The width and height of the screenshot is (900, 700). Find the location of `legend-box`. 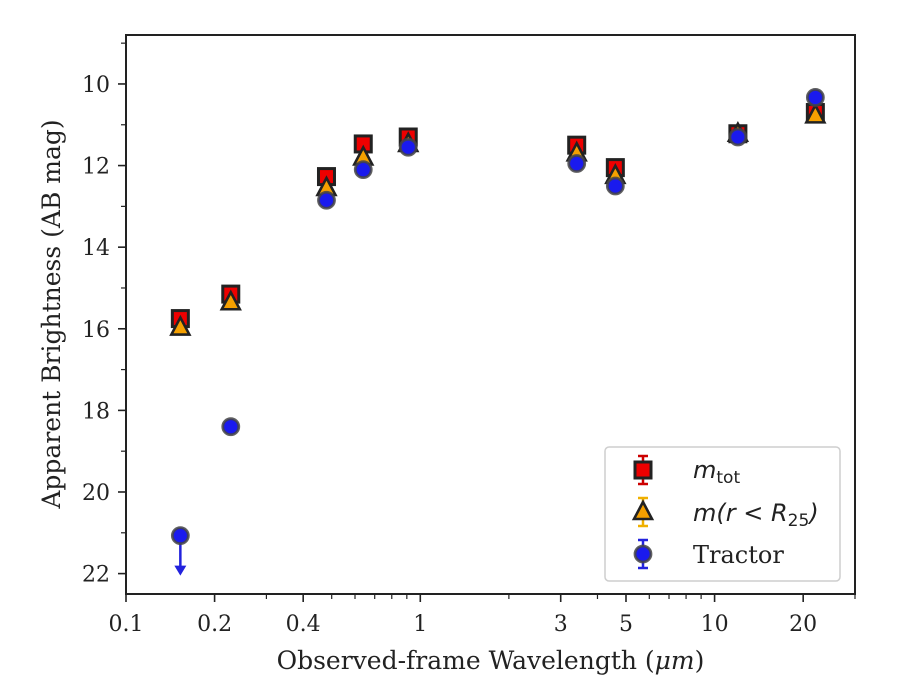

legend-box is located at coordinates (722, 514).